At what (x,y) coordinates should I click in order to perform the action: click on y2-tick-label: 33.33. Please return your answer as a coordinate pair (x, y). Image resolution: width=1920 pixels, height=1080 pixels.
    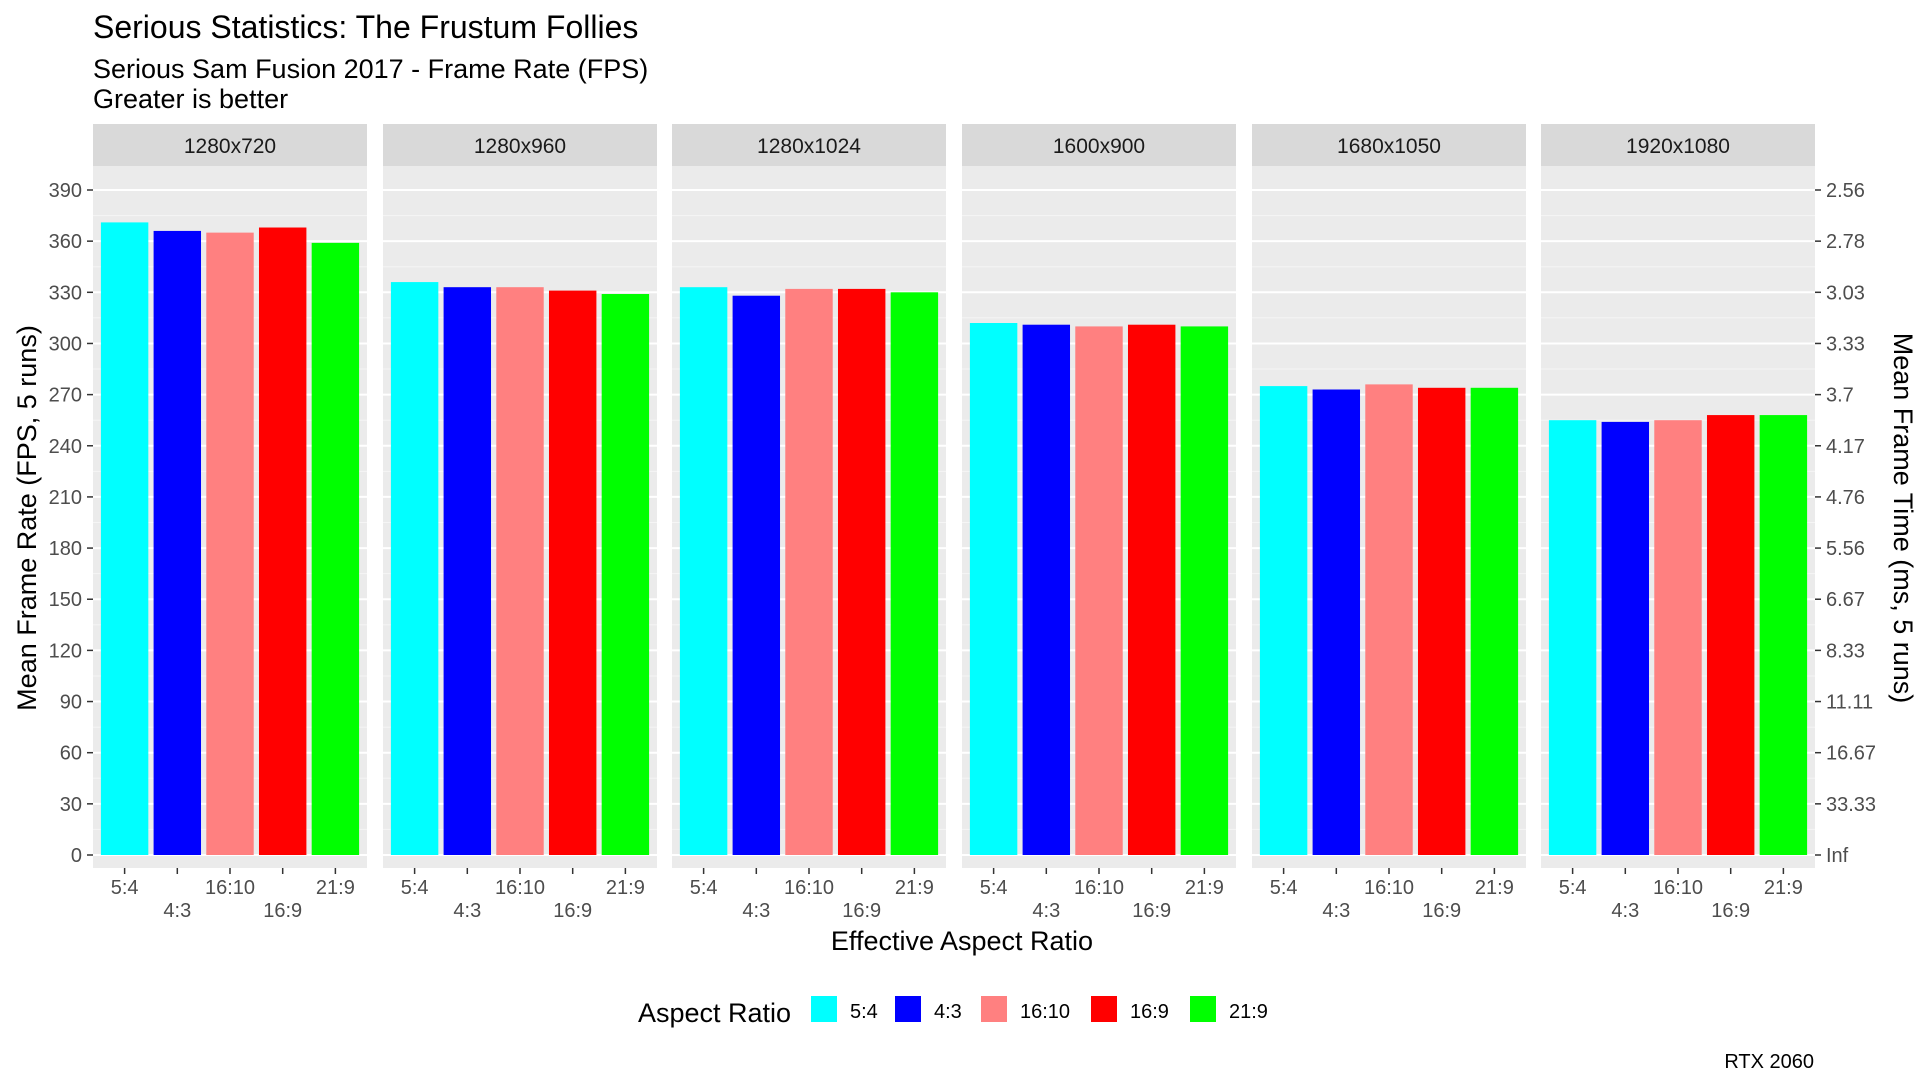
    Looking at the image, I should click on (1851, 805).